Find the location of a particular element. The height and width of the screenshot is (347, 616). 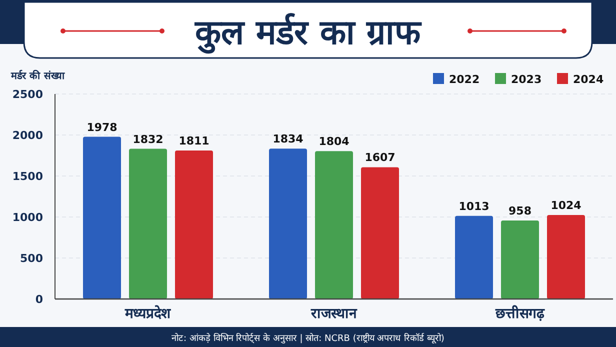

text: नोट: आंकड़े विभिन रिपोर्ट्स के अनुसार | स्रोत: NCRB (राष्ट्रीय अपराध रिकॉर्ड ब्यूरो) is located at coordinates (308, 338).